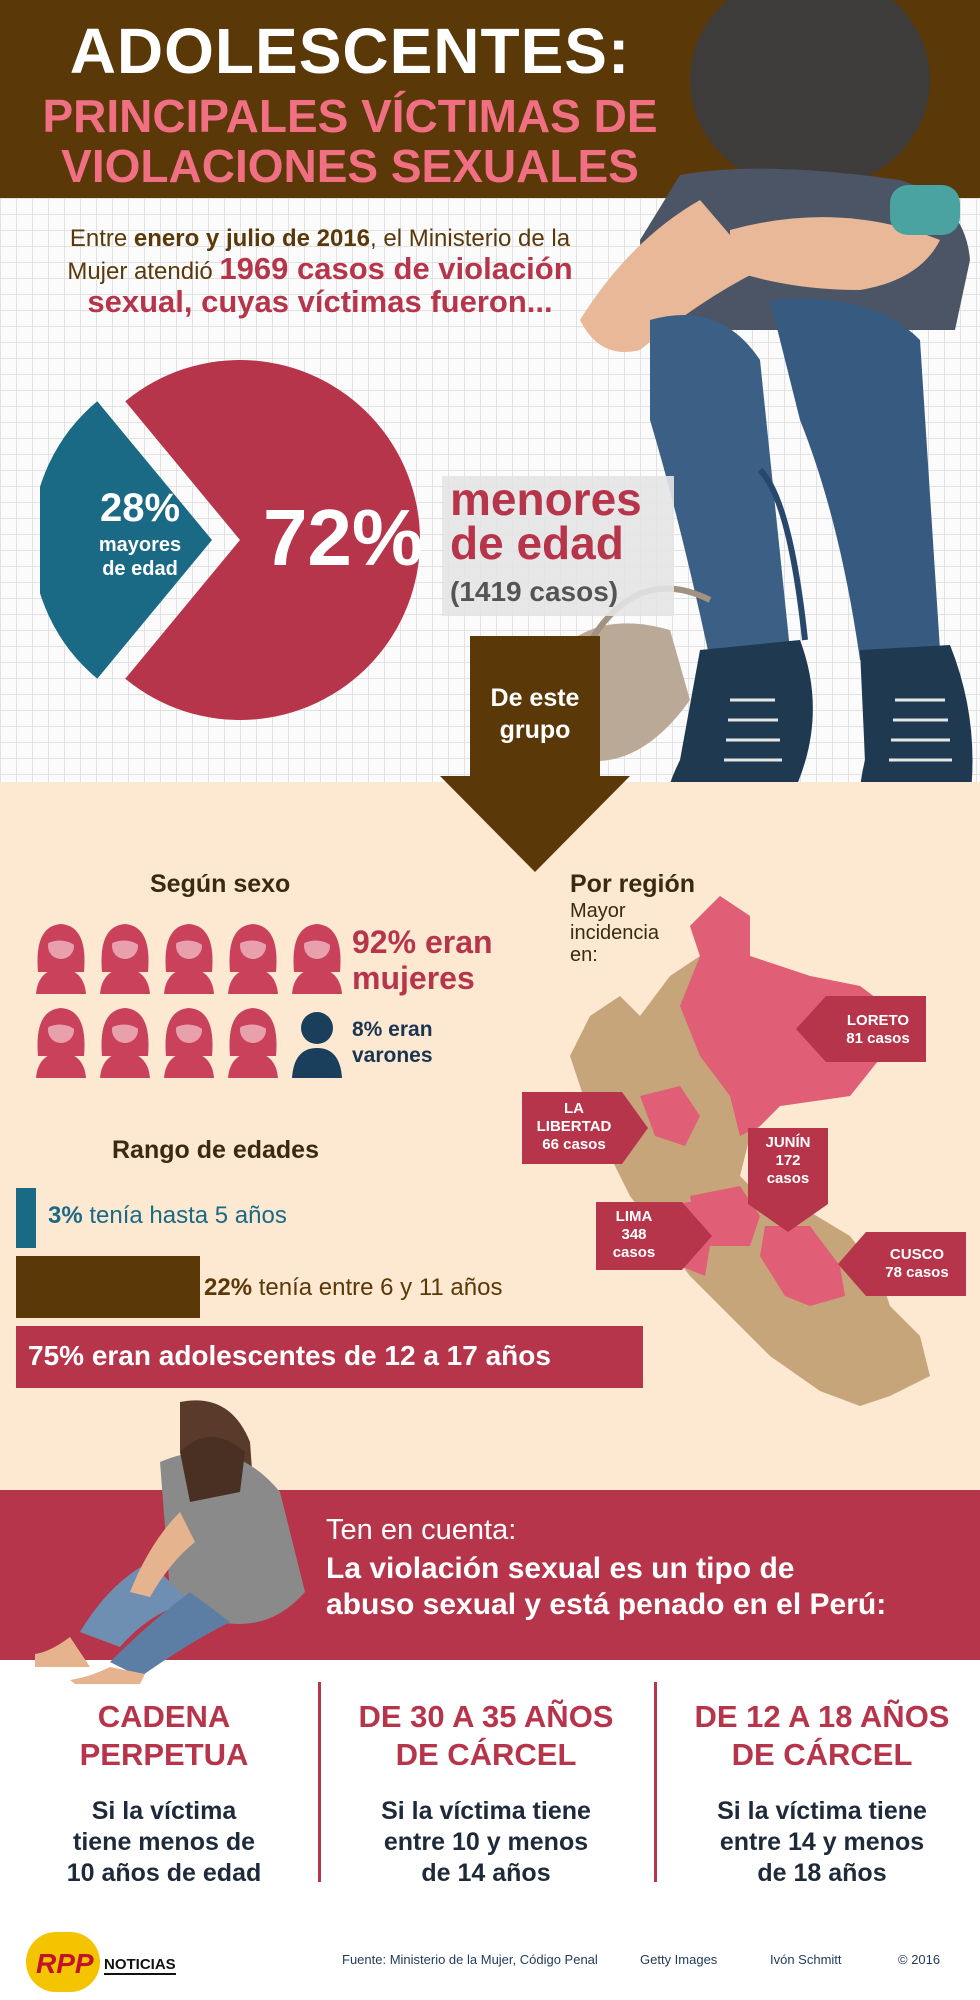 Image resolution: width=980 pixels, height=2000 pixels. Describe the element at coordinates (822, 1716) in the screenshot. I see `penalty-title-1: DE 12 A 18 AÑOS` at that location.